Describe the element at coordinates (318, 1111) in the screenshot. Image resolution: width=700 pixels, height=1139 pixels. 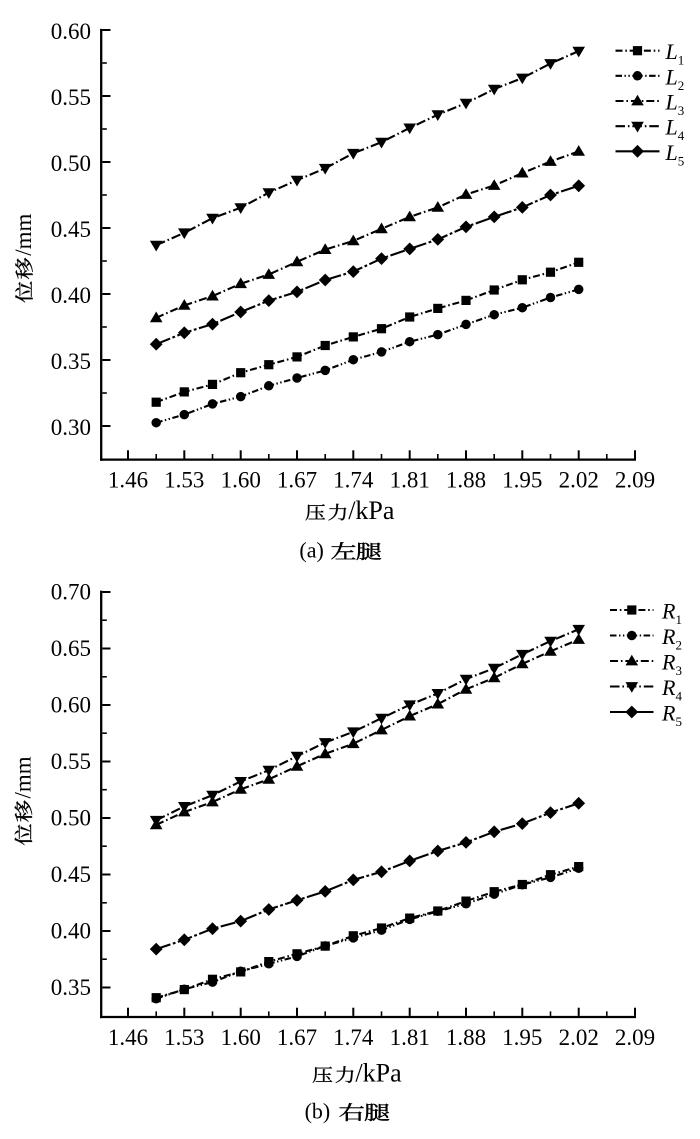
I see `svg-text: (b)` at that location.